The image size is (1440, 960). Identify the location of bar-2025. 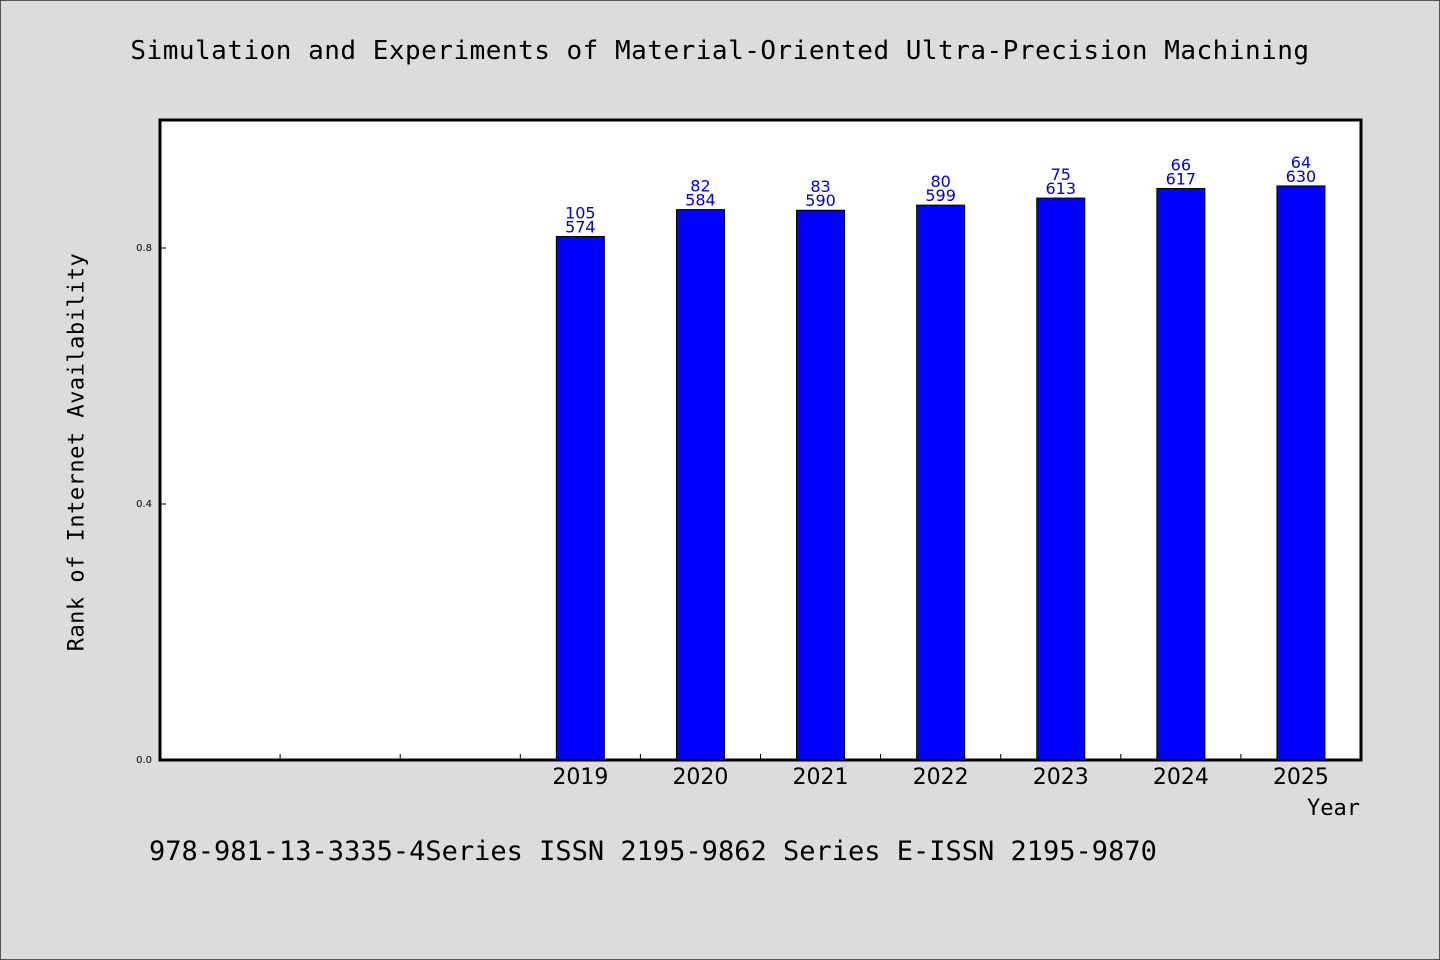
(1301, 473).